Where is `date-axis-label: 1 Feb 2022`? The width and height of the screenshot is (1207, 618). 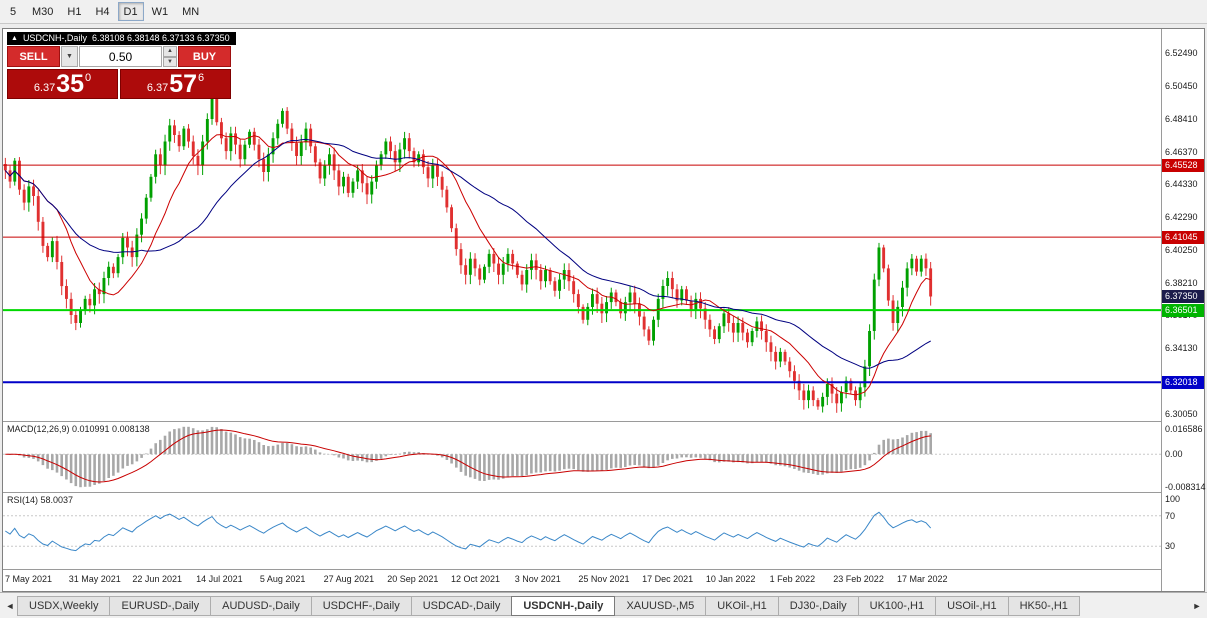
date-axis-label: 1 Feb 2022 is located at coordinates (792, 579).